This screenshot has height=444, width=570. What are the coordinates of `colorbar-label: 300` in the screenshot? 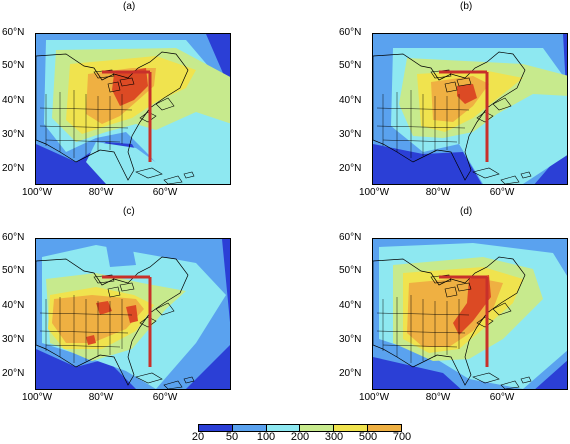 It's located at (334, 437).